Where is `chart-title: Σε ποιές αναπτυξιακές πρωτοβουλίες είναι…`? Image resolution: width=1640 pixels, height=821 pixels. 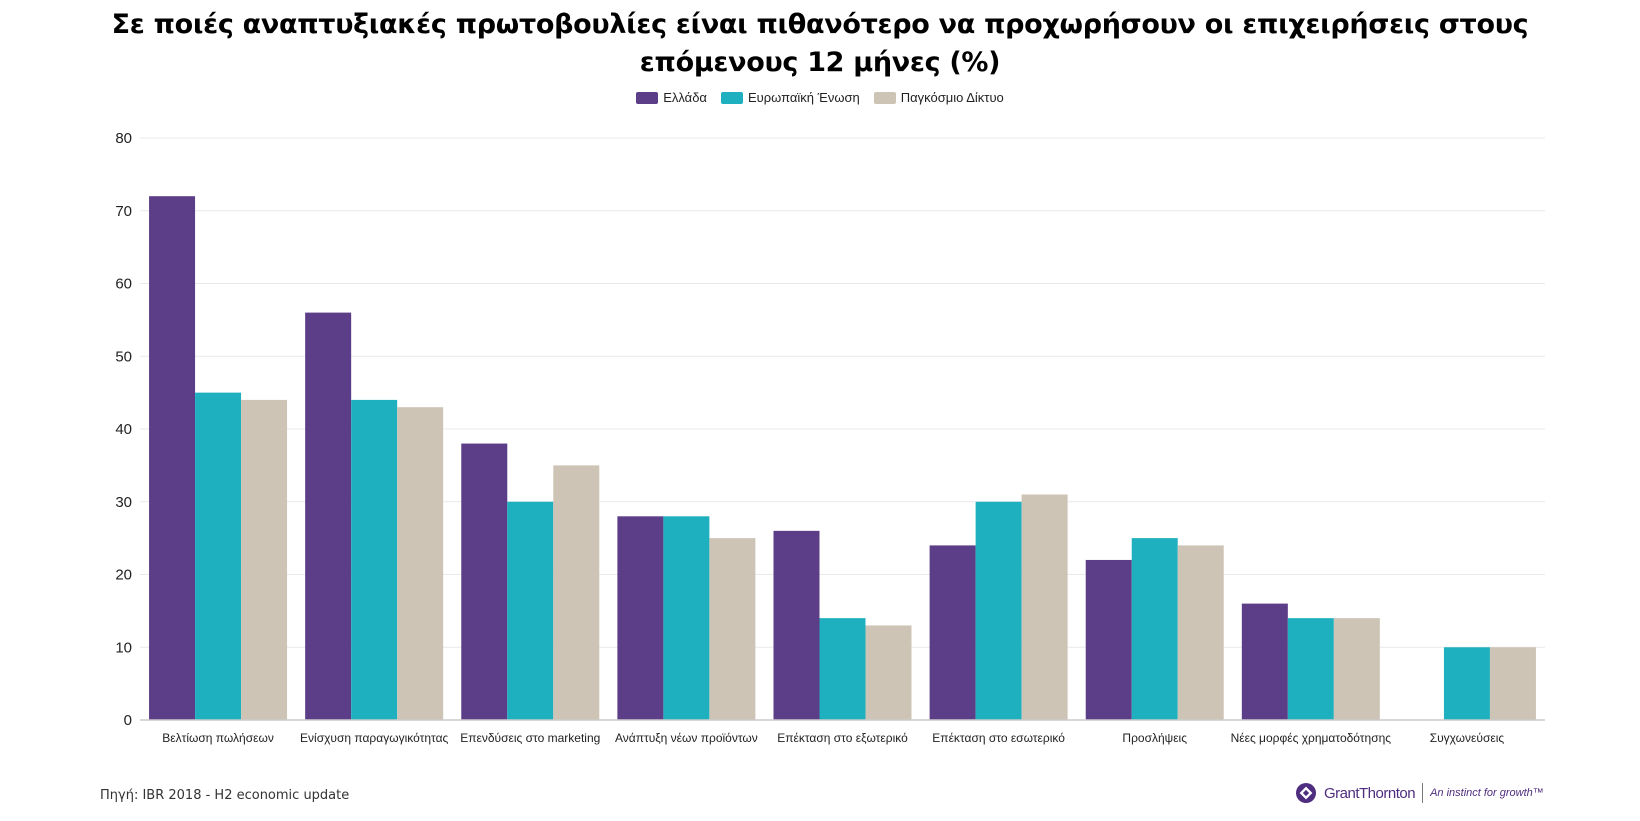
chart-title: Σε ποιές αναπτυξιακές πρωτοβουλίες είναι… is located at coordinates (820, 43).